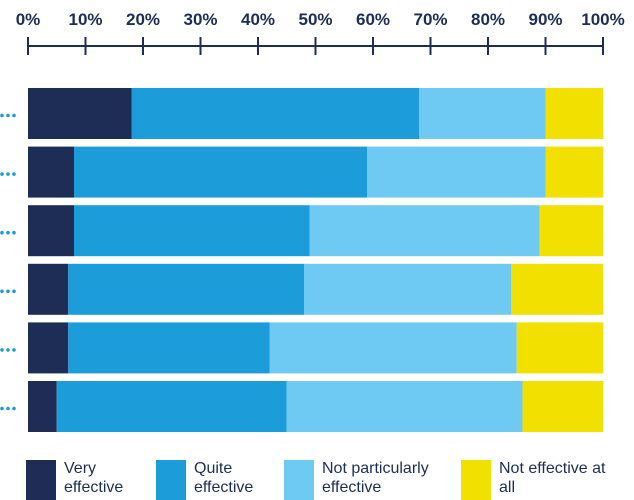  Describe the element at coordinates (392, 478) in the screenshot. I see `legend-label-not-particularly-effective: Not particularly effective` at that location.